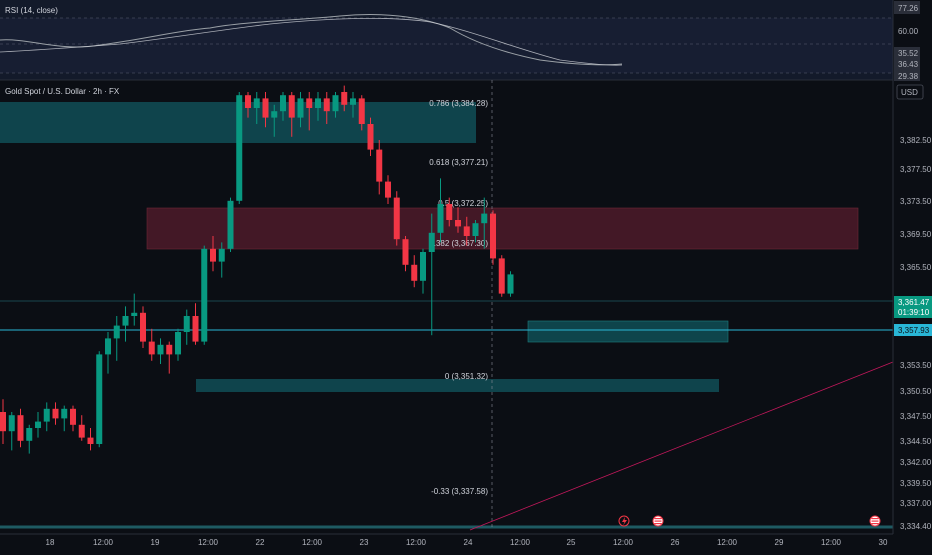 The width and height of the screenshot is (932, 555). Describe the element at coordinates (457, 385) in the screenshot. I see `demand-zone` at that location.